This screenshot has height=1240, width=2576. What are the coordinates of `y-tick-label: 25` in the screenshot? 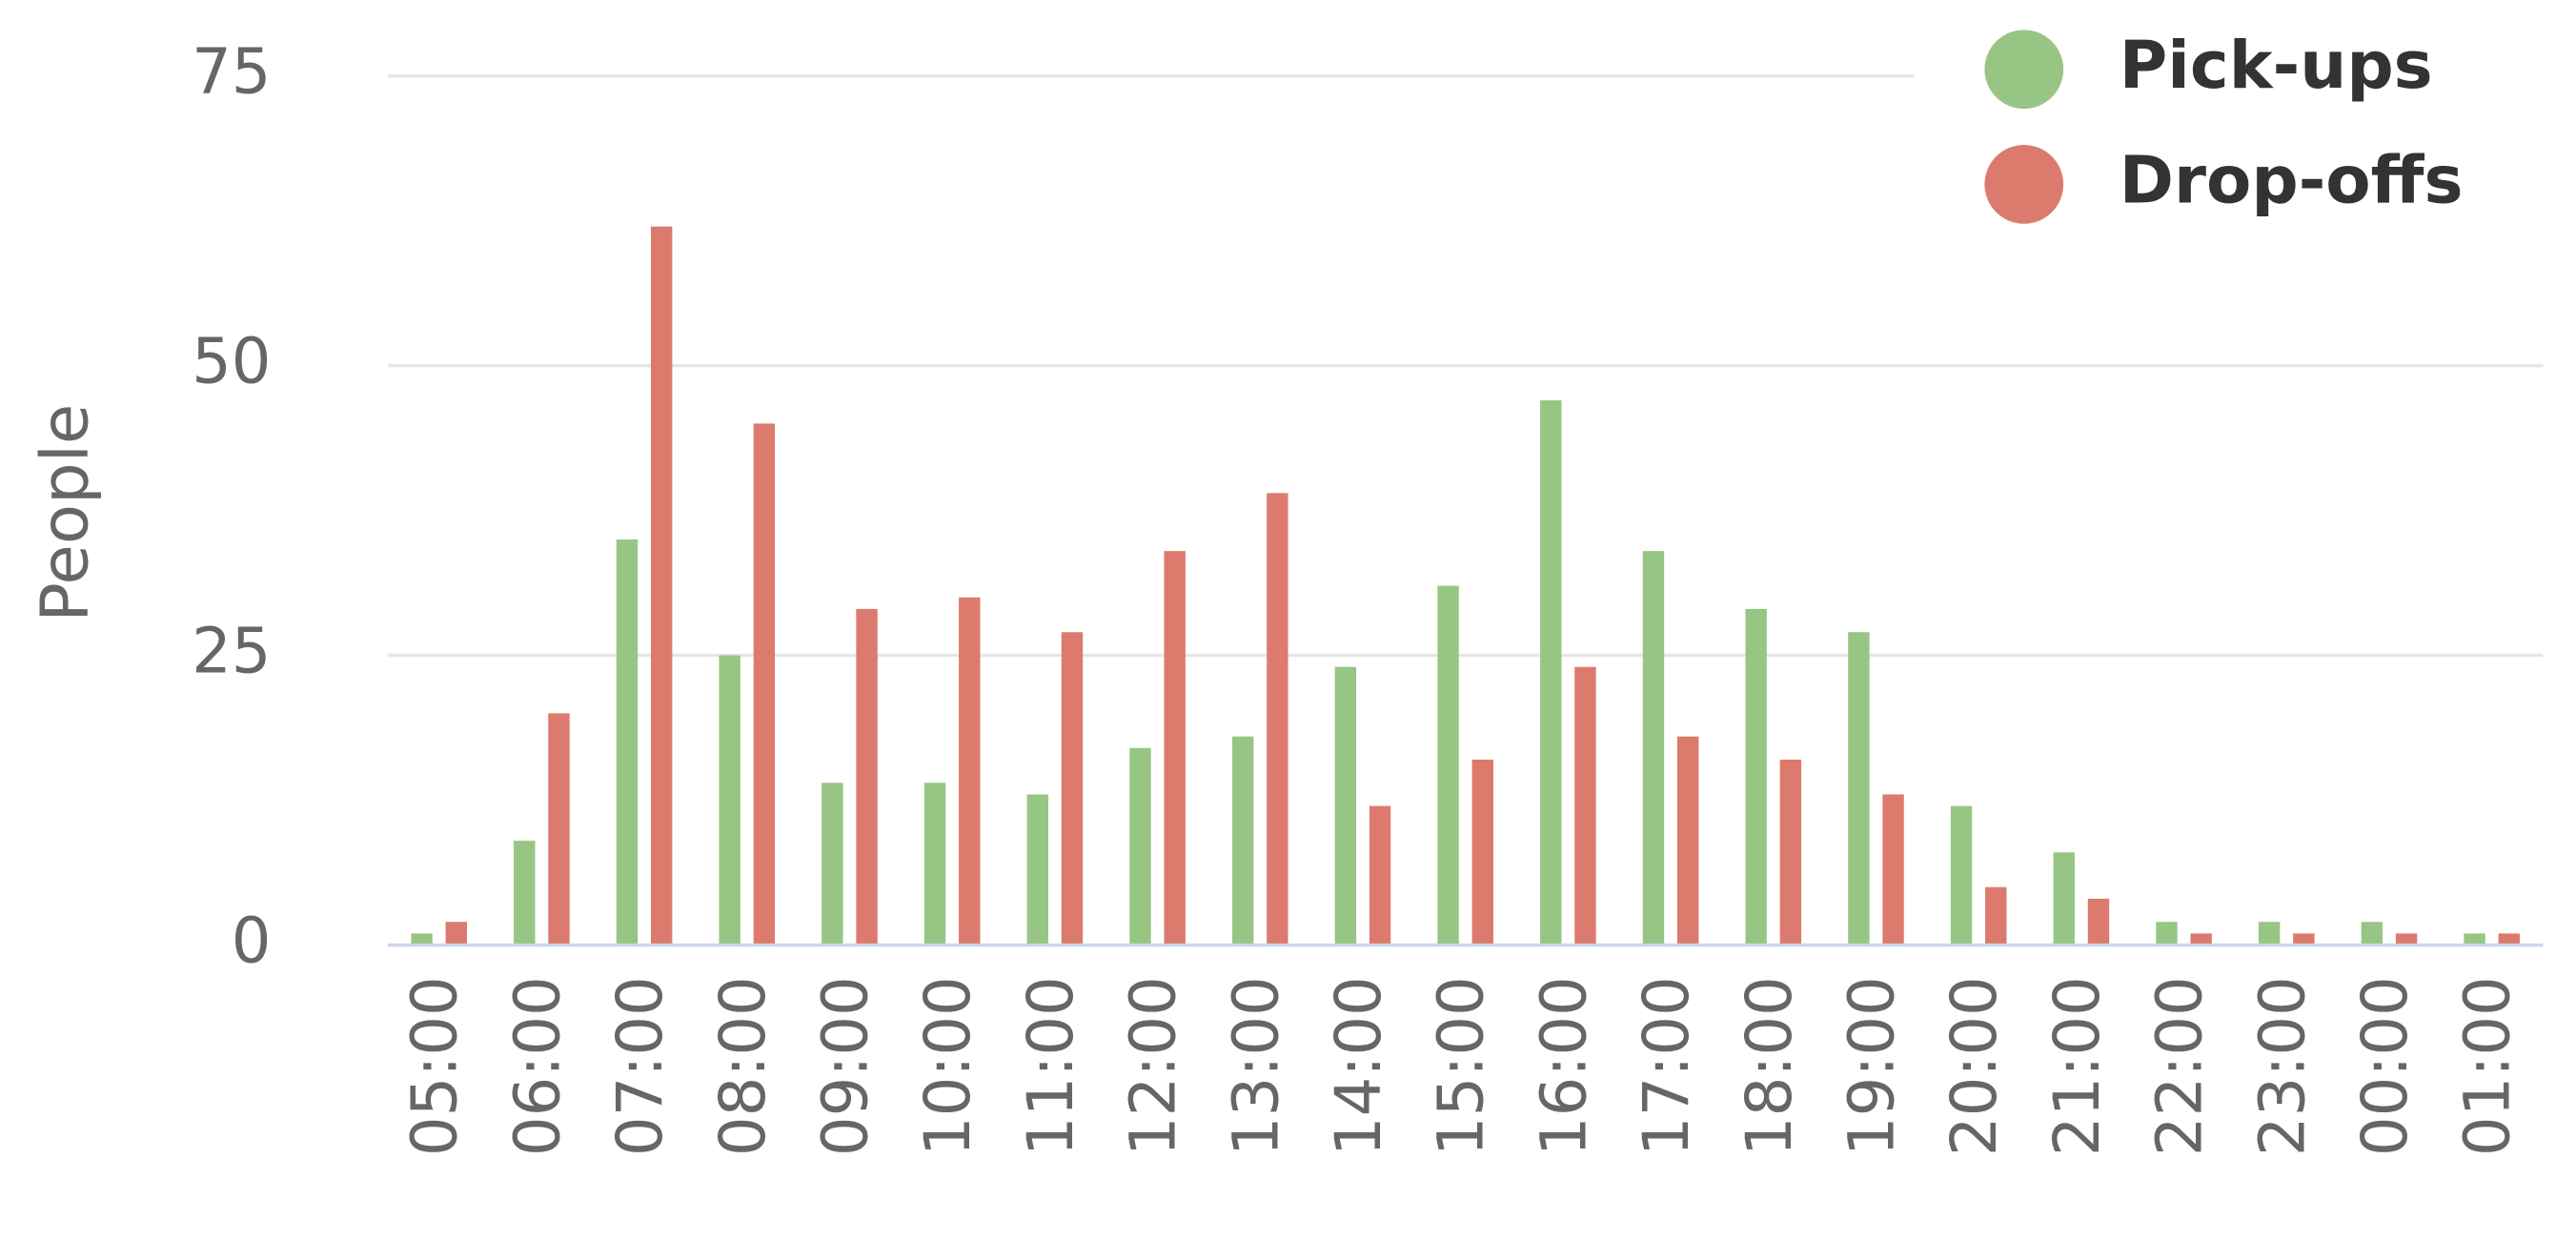 It's located at (232, 652).